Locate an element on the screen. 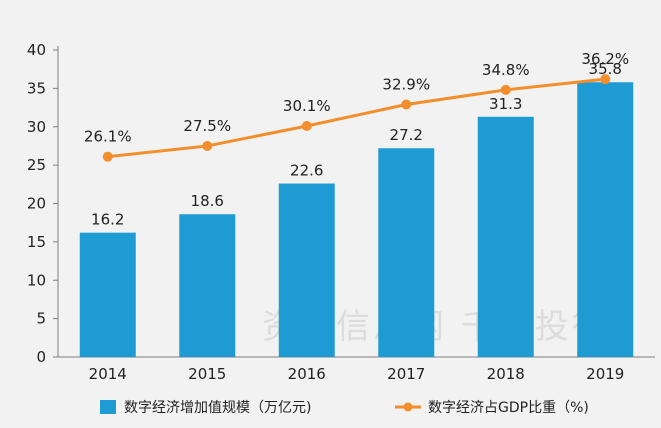 The image size is (661, 428). bar-value-label: 16.2 is located at coordinates (107, 220).